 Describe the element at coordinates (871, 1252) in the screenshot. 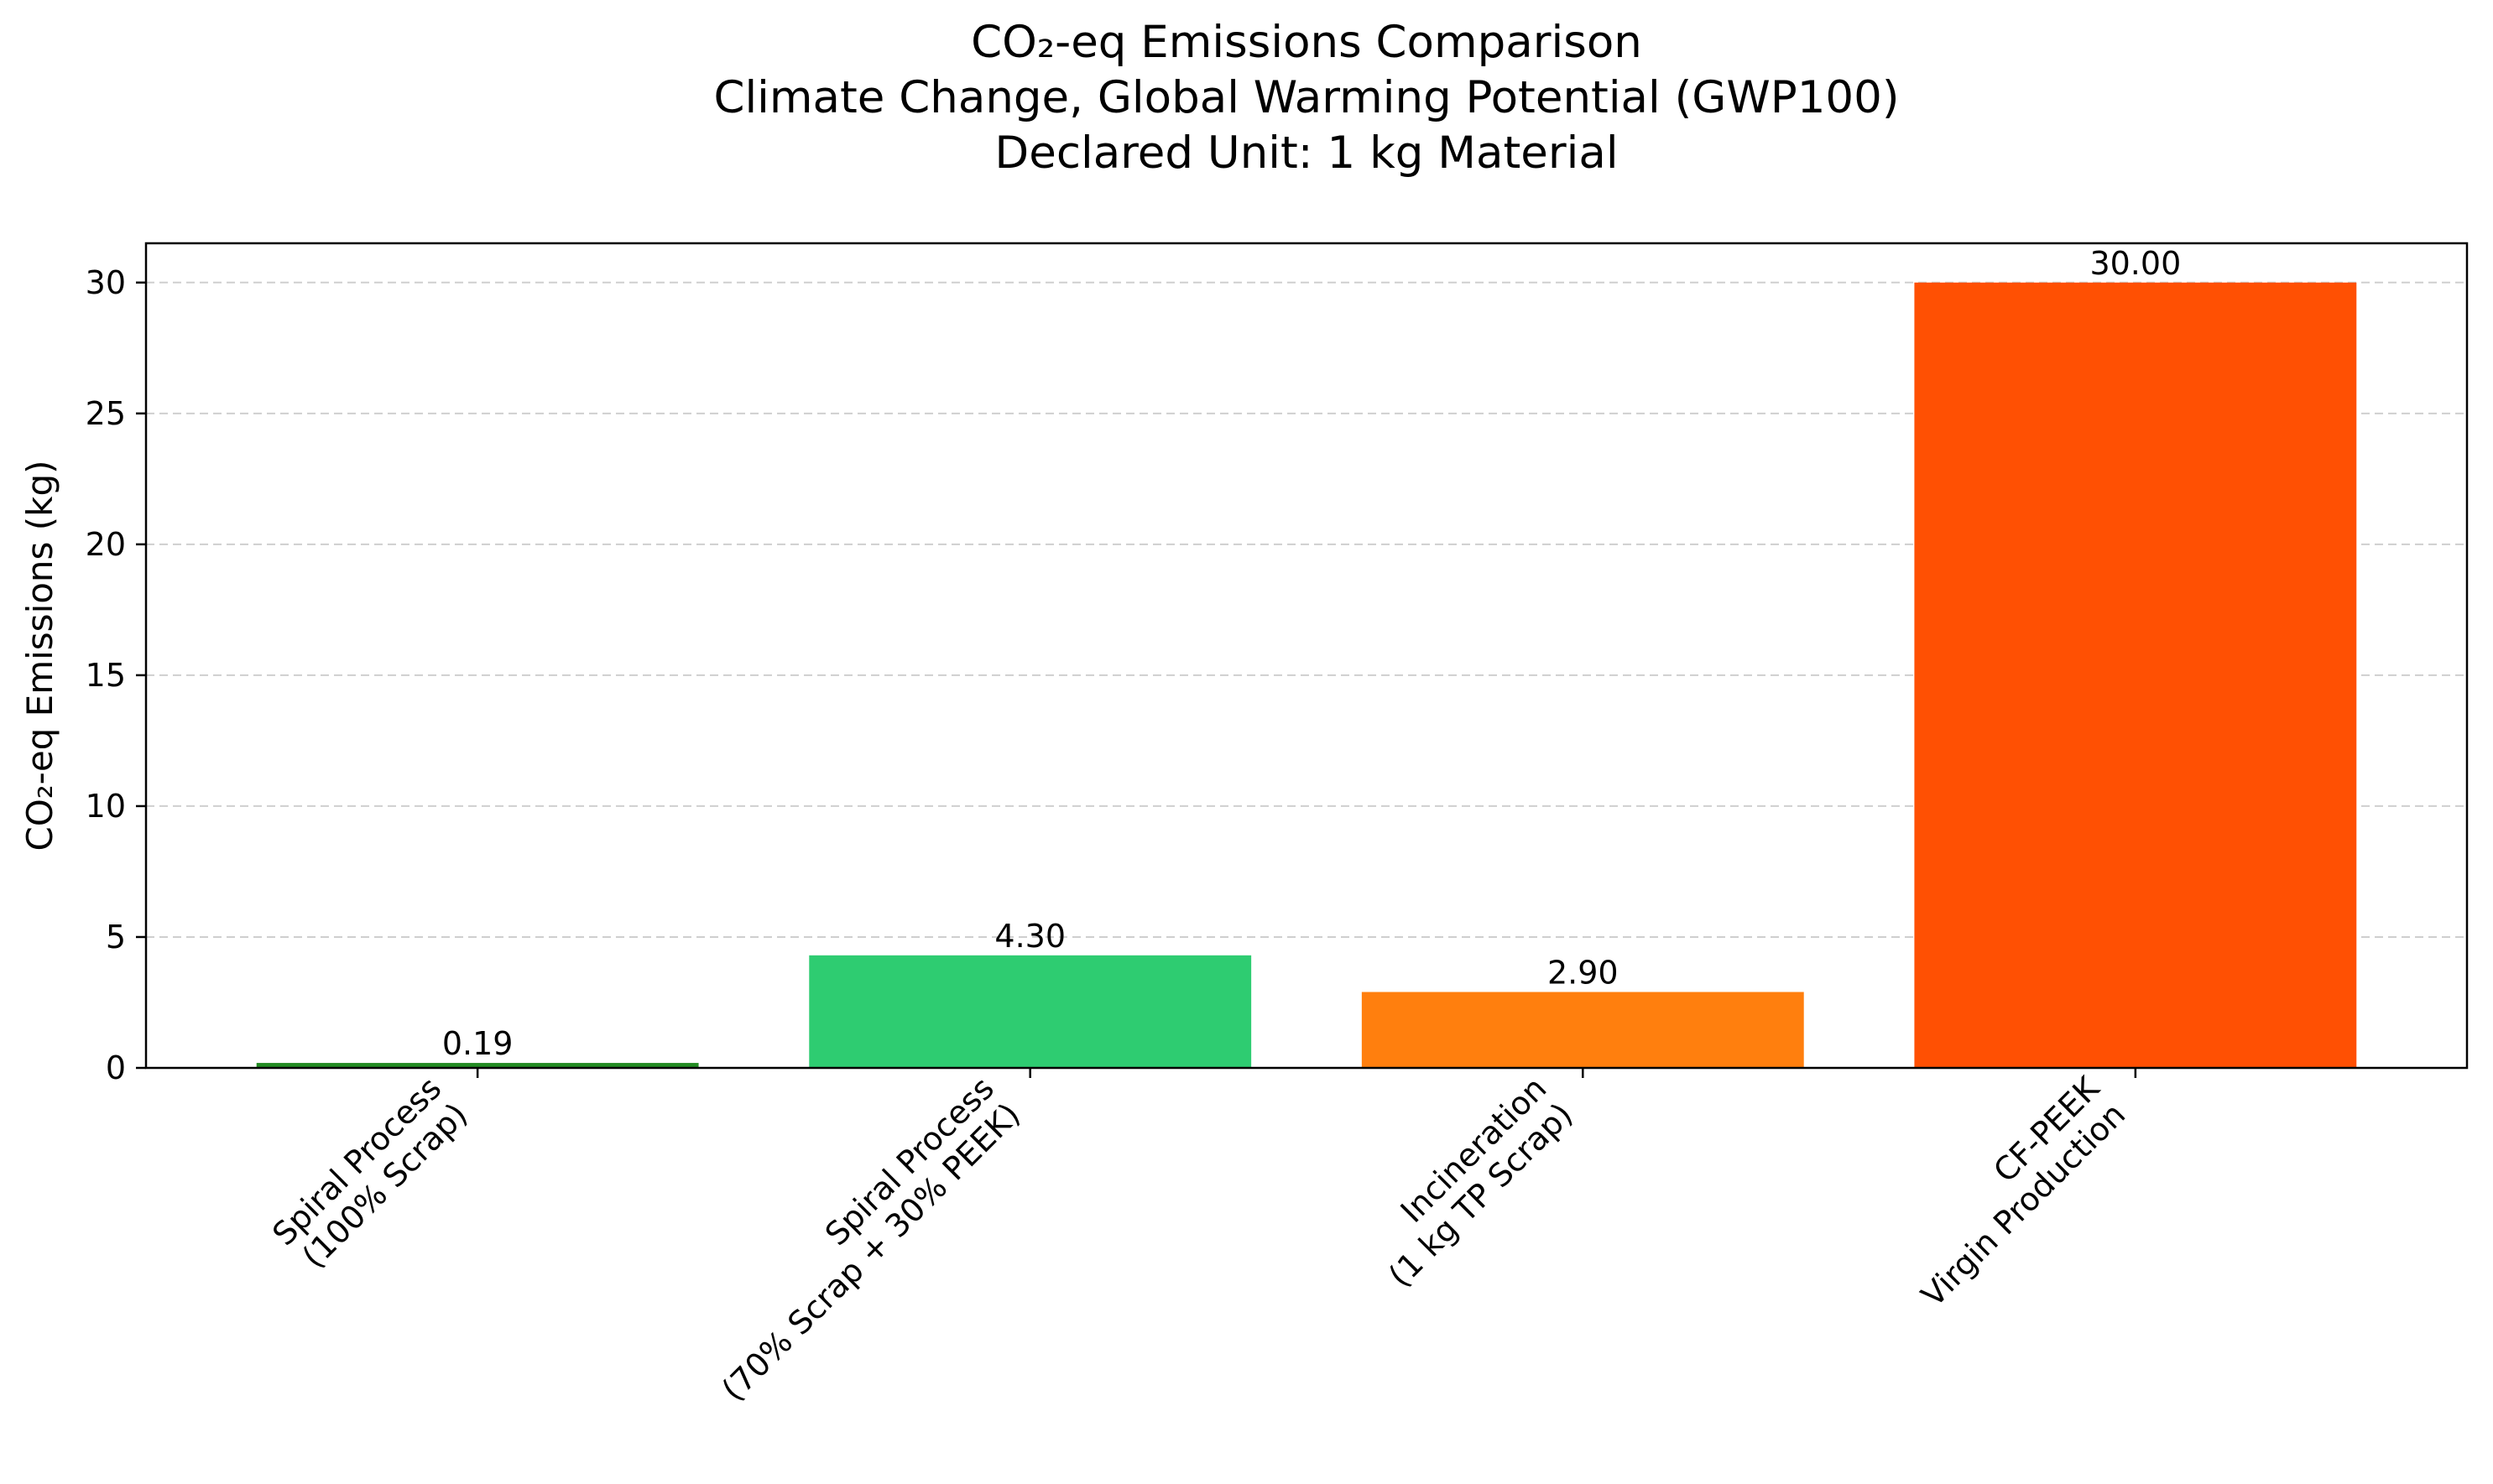

I see `x-tick-label-line: (70% Scrap + 30% PEEK)` at that location.